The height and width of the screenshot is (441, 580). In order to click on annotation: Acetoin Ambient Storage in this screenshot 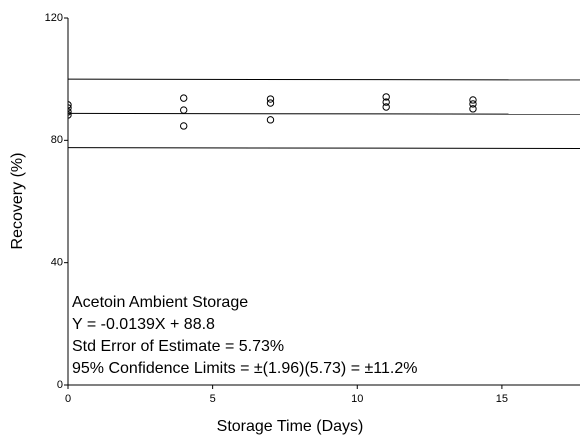, I will do `click(160, 302)`.